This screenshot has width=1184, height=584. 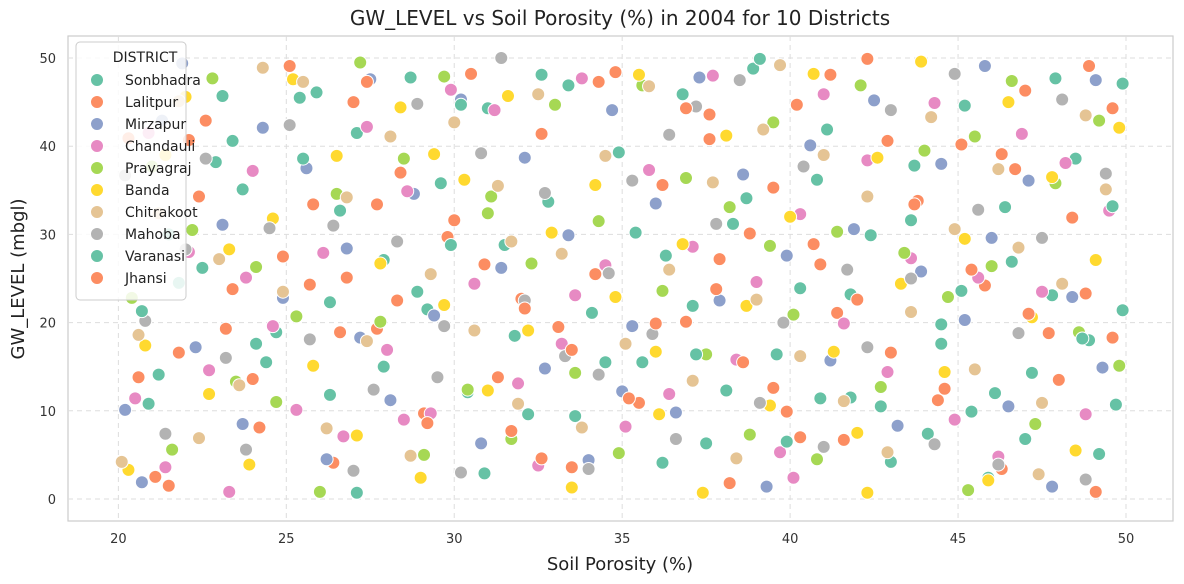 What do you see at coordinates (151, 103) in the screenshot?
I see `legend-label-lalitpur: Lalitpur` at bounding box center [151, 103].